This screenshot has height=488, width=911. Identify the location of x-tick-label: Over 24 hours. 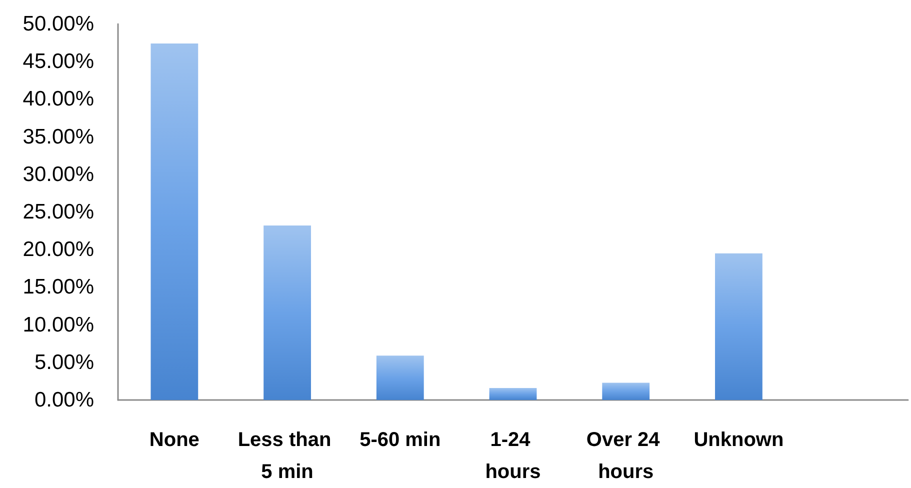
(626, 456).